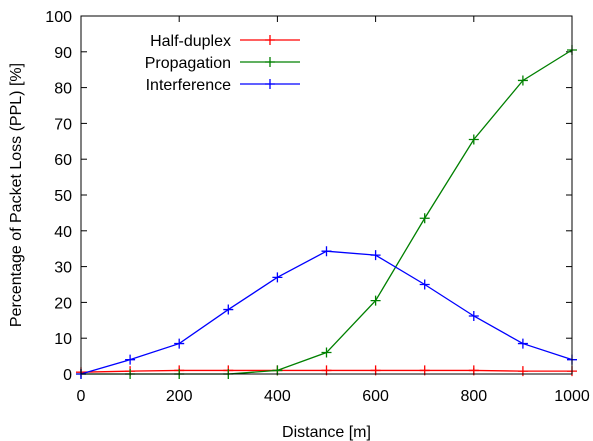  I want to click on y-tick-label: 100, so click(58, 17).